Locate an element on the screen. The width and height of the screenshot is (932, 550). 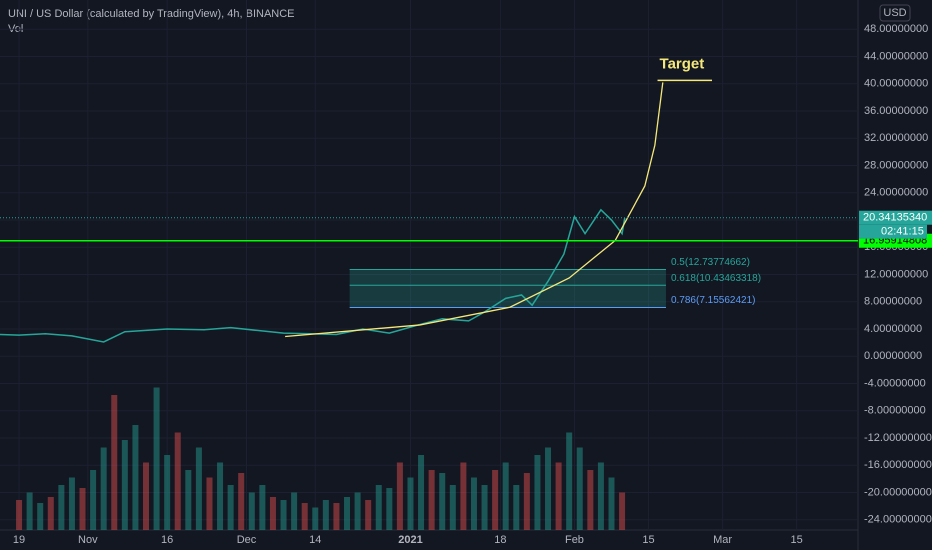
y-tick-label: 44.00000000 is located at coordinates (896, 56).